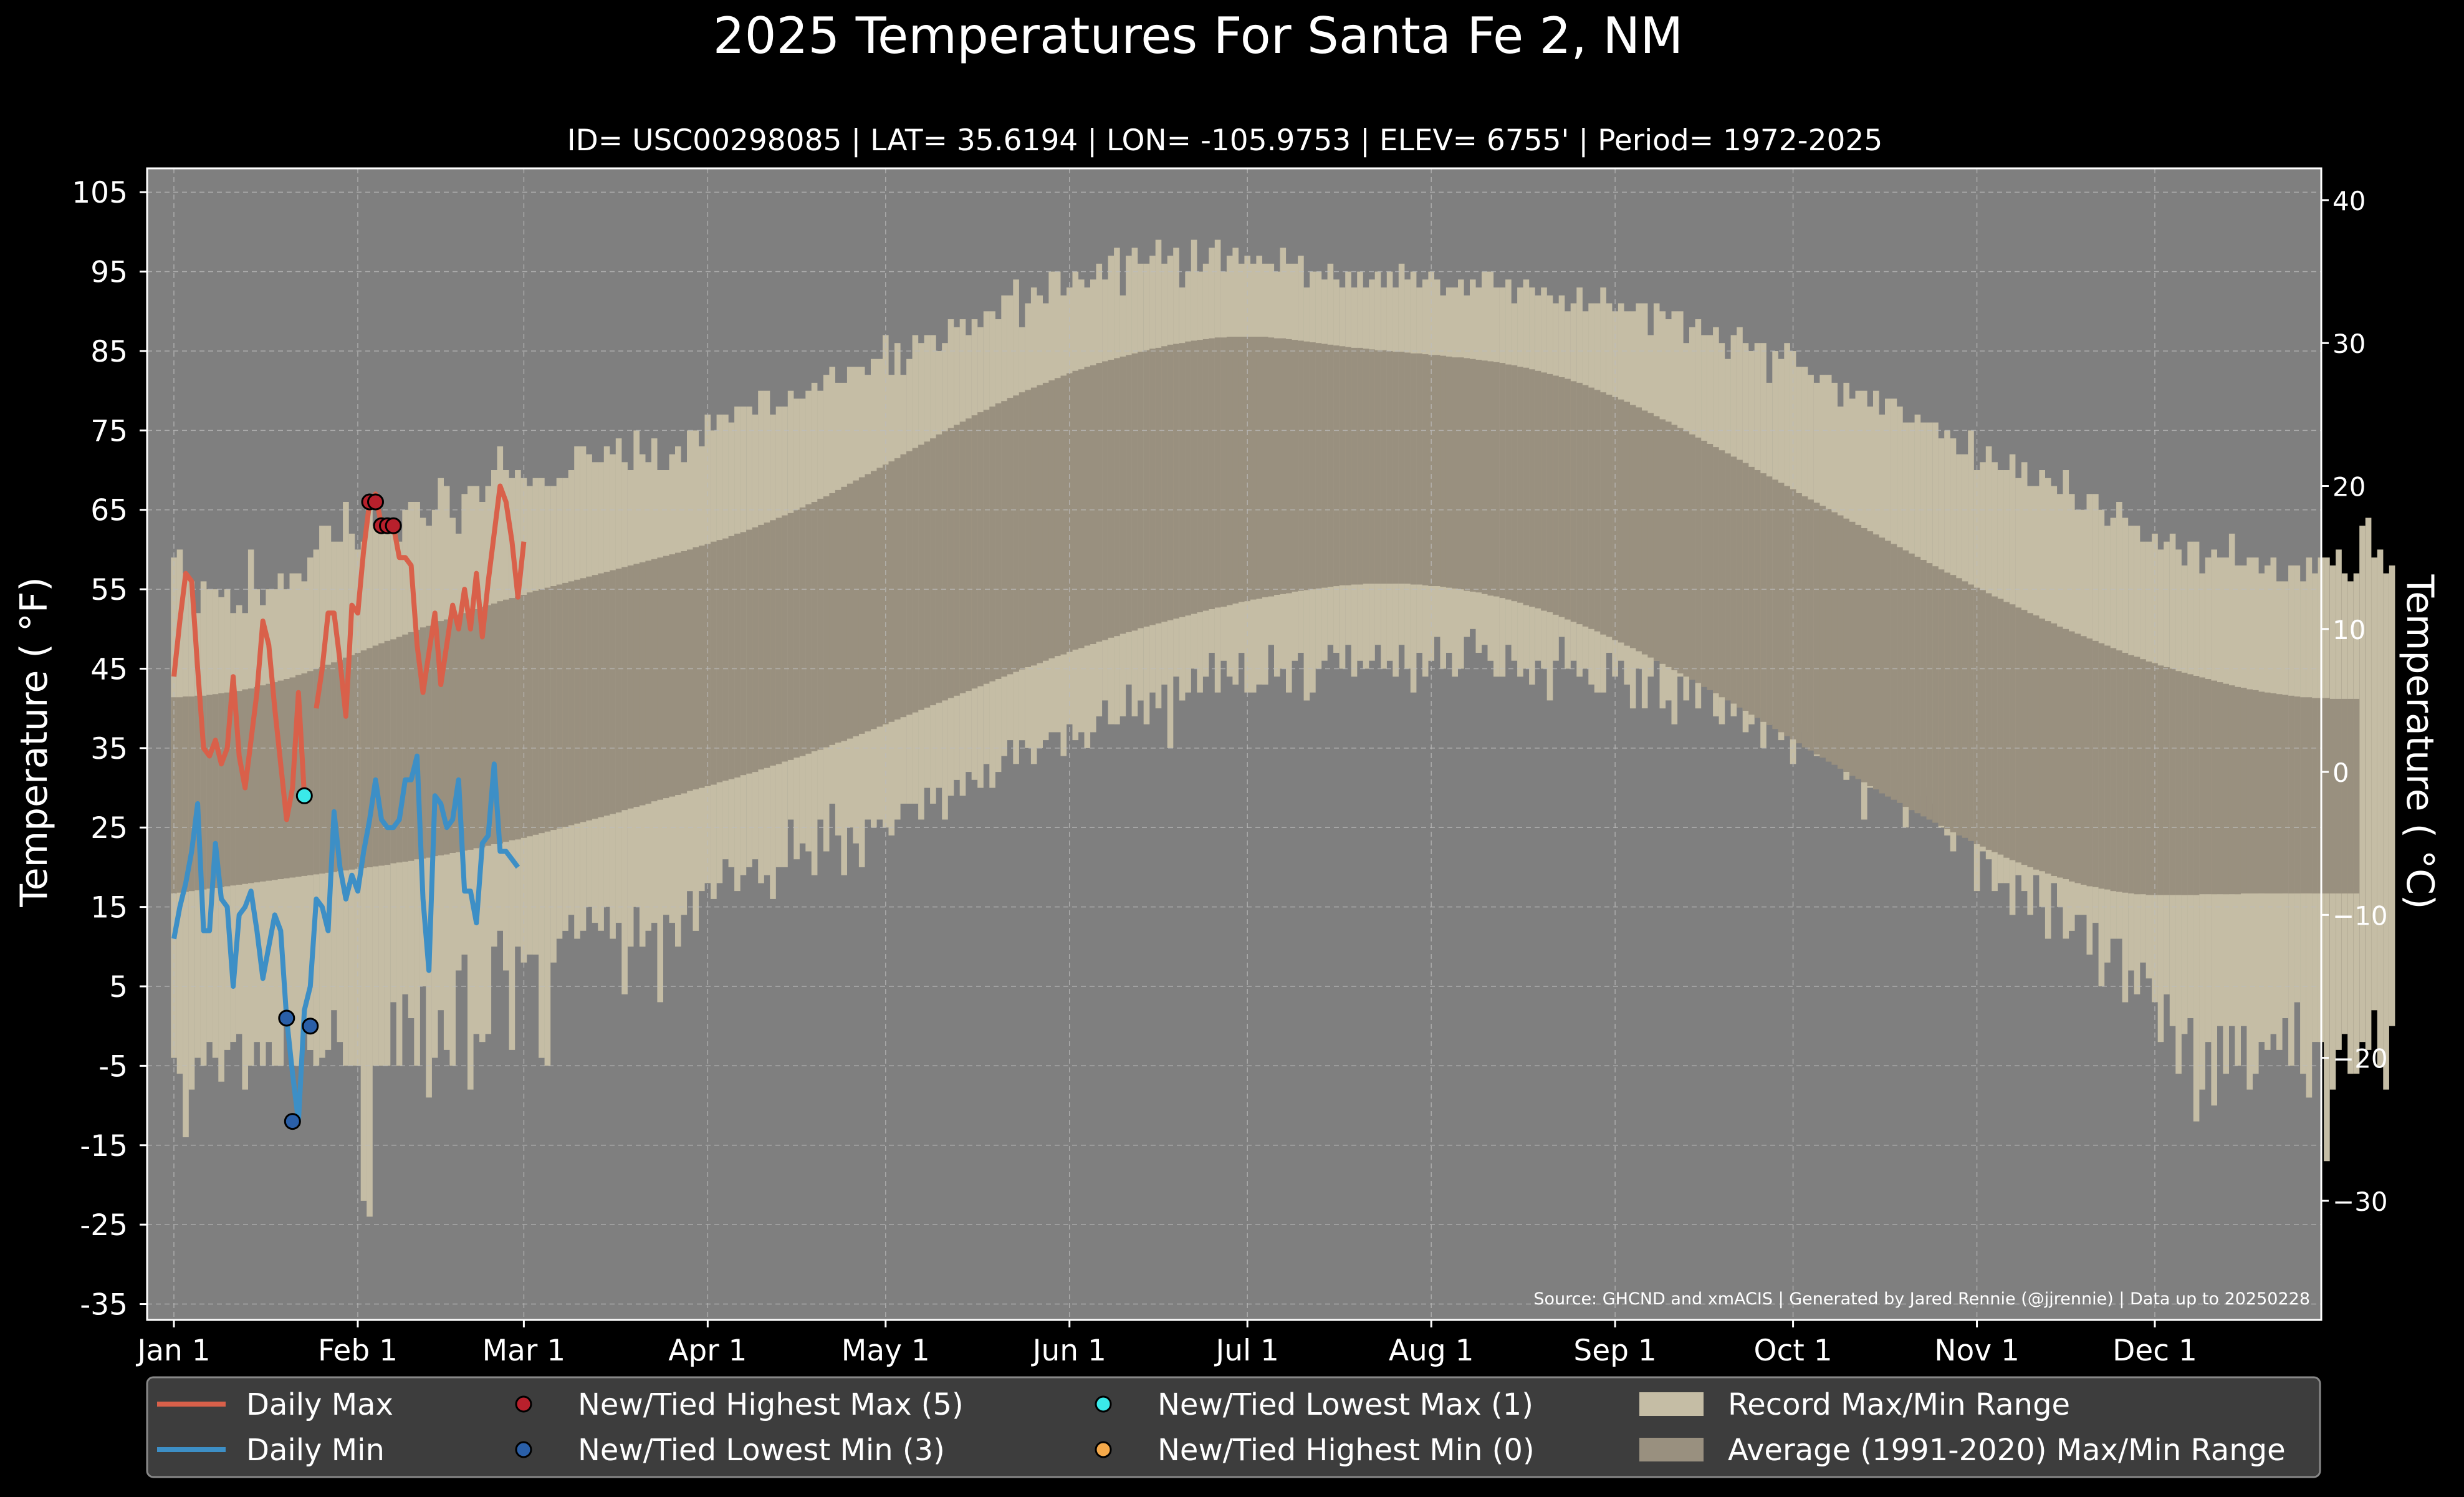  I want to click on legend-entry-label: New/Tied Highest Min (0), so click(1346, 1450).